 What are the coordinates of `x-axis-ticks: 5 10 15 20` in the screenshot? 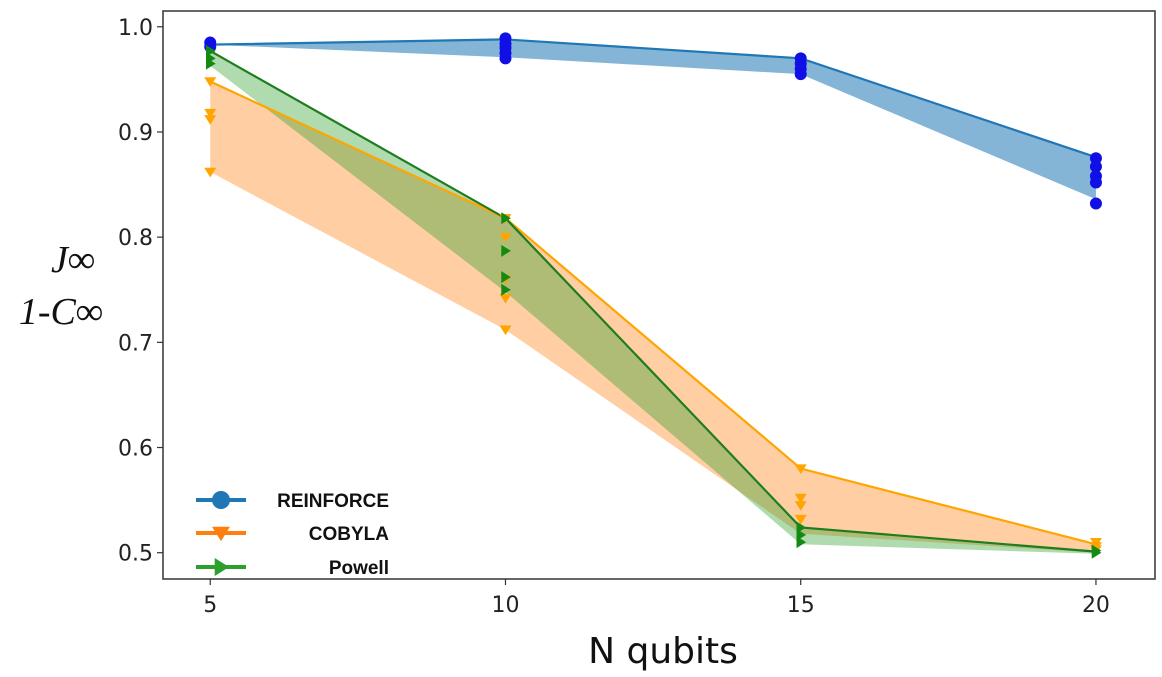 It's located at (656, 598).